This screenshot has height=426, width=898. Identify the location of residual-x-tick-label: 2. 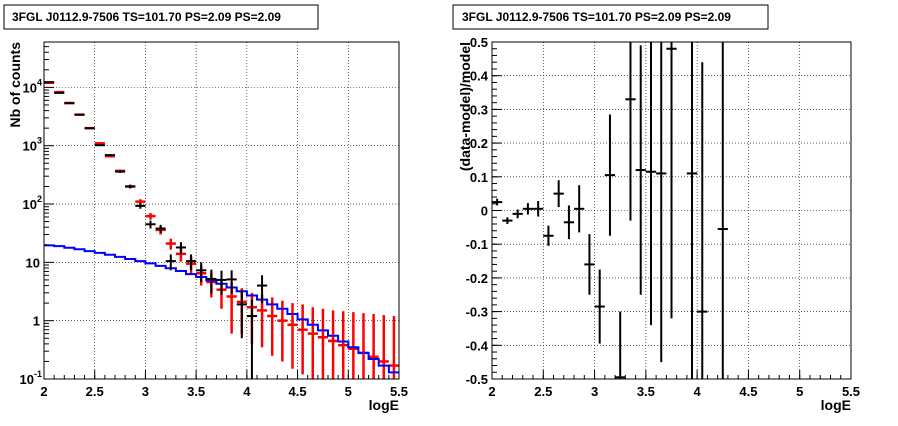
(491, 391).